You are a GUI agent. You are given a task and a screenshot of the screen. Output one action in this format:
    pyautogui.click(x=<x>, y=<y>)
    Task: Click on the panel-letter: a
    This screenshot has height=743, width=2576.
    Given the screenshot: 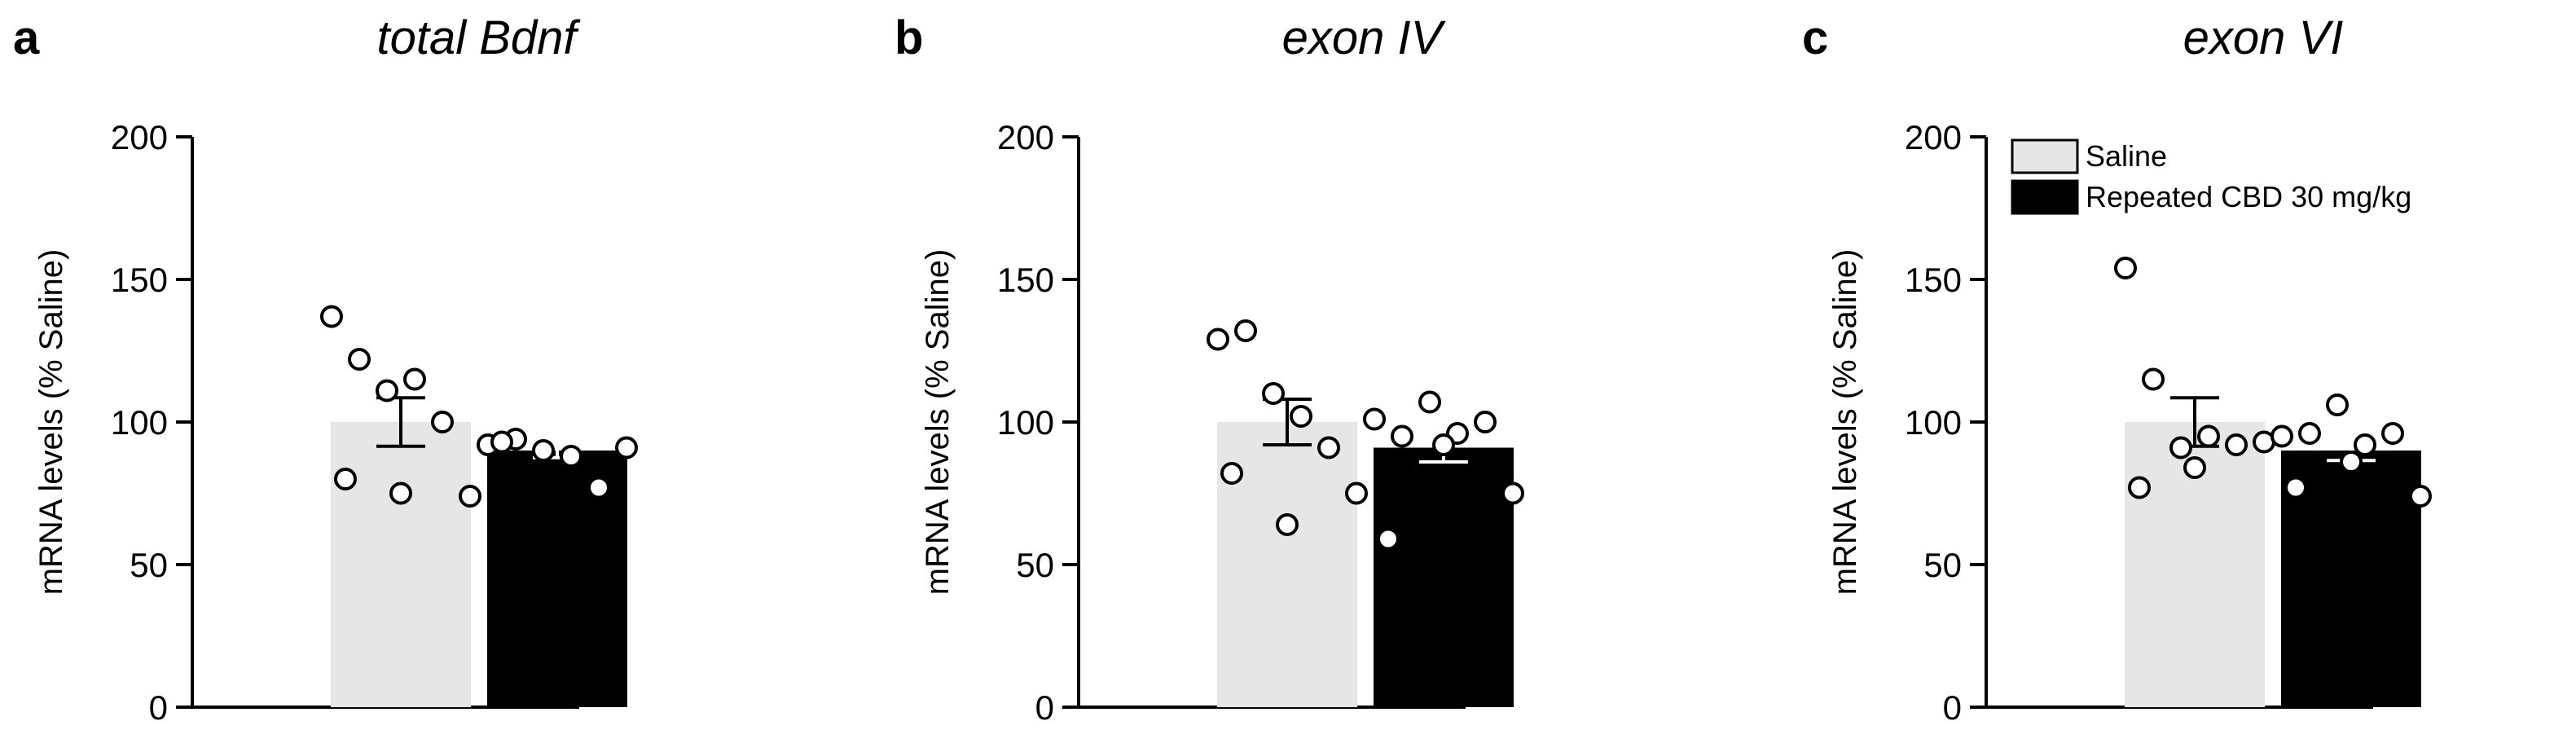 What is the action you would take?
    pyautogui.click(x=26, y=37)
    